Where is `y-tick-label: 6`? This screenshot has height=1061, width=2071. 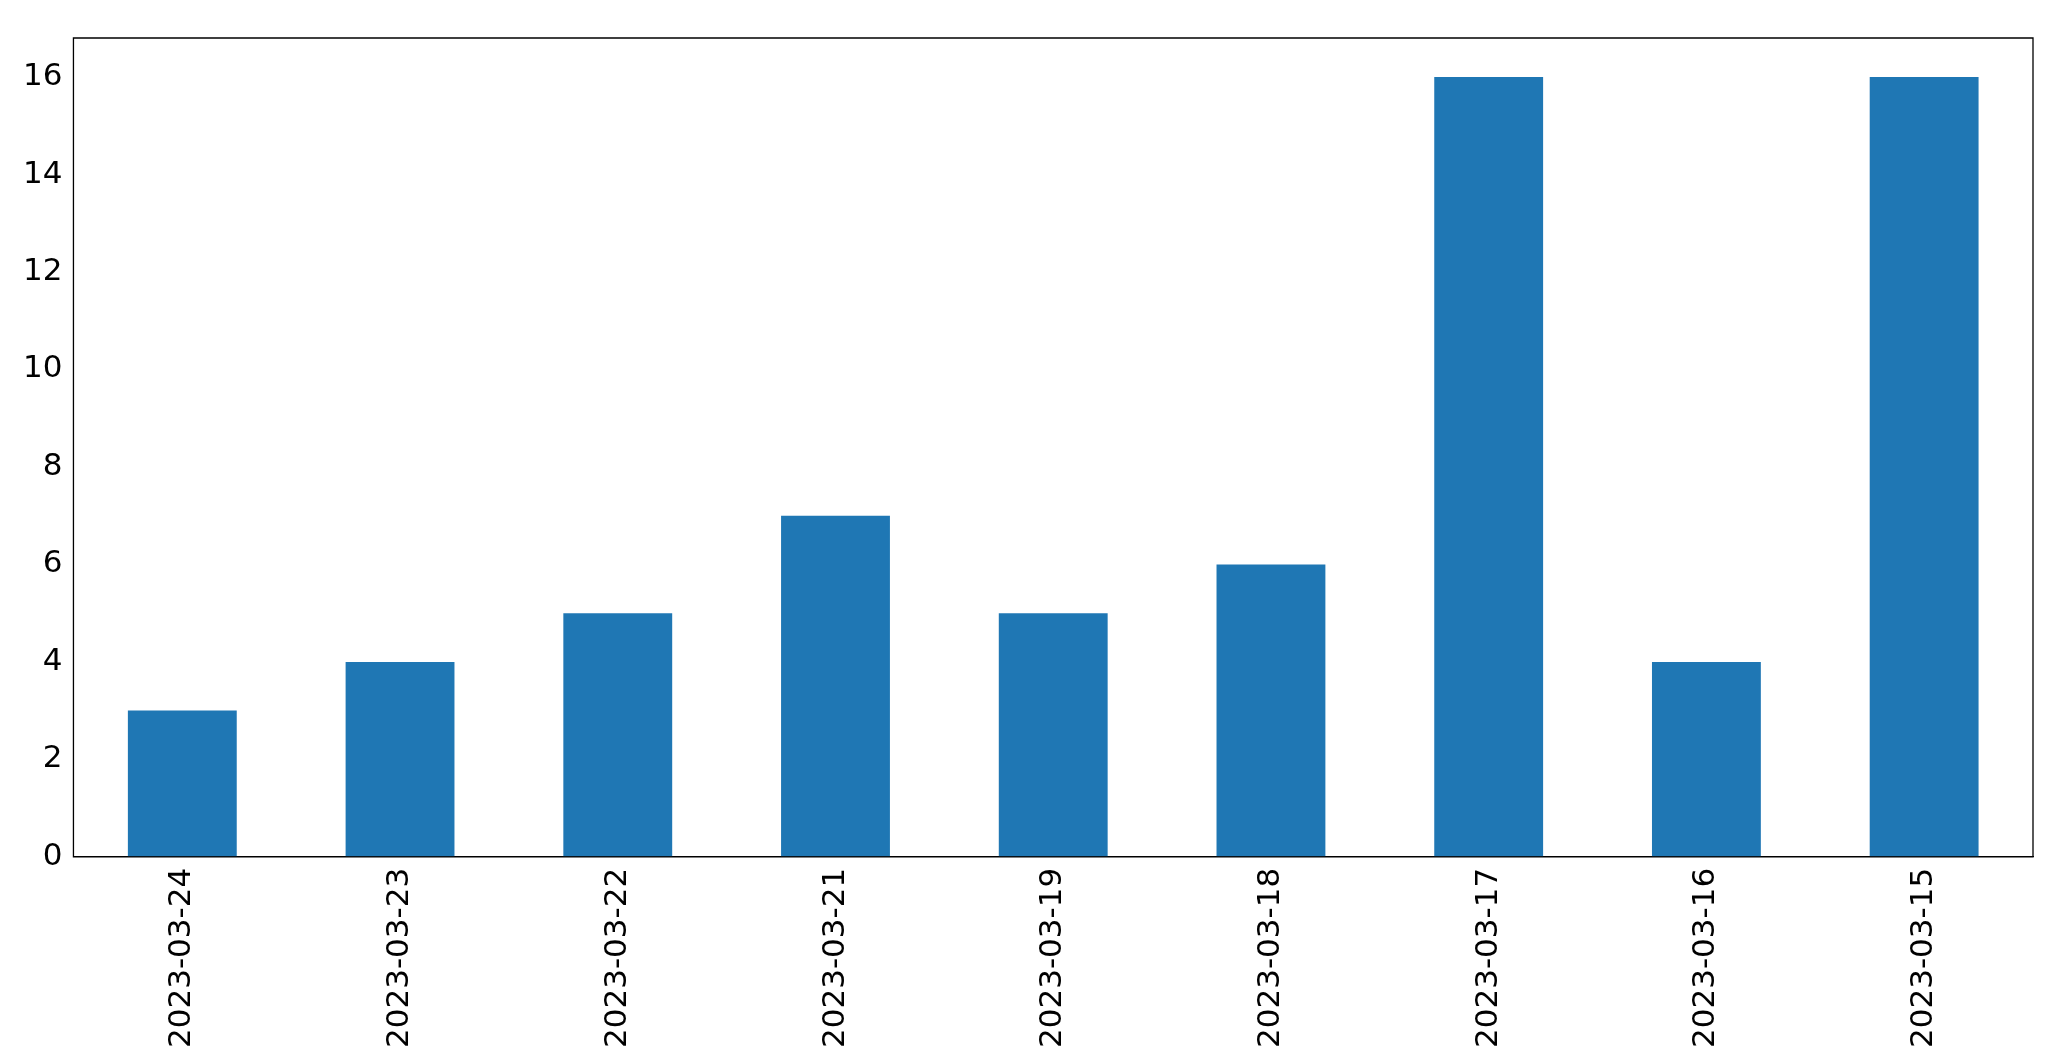 y-tick-label: 6 is located at coordinates (52, 561).